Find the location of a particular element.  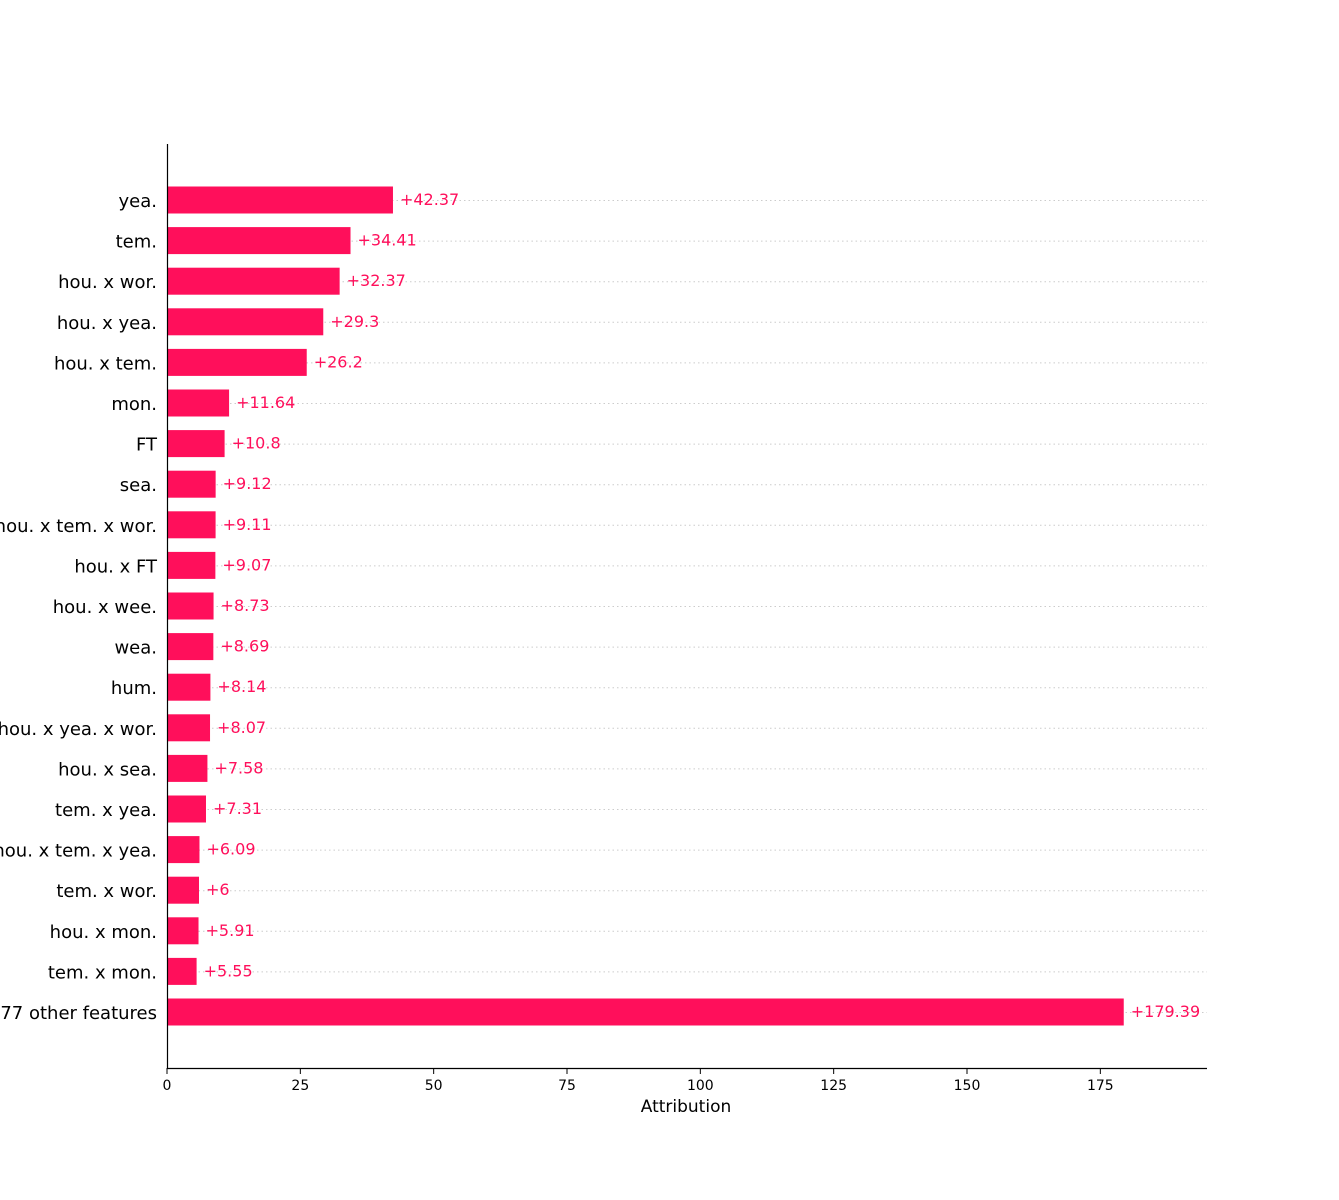

category-label: hou. x FT is located at coordinates (116, 566).